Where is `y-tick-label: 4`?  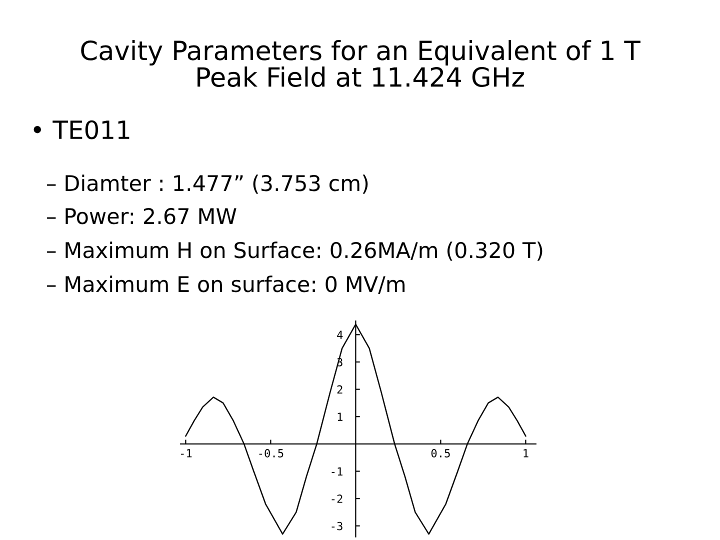
y-tick-label: 4 is located at coordinates (340, 334).